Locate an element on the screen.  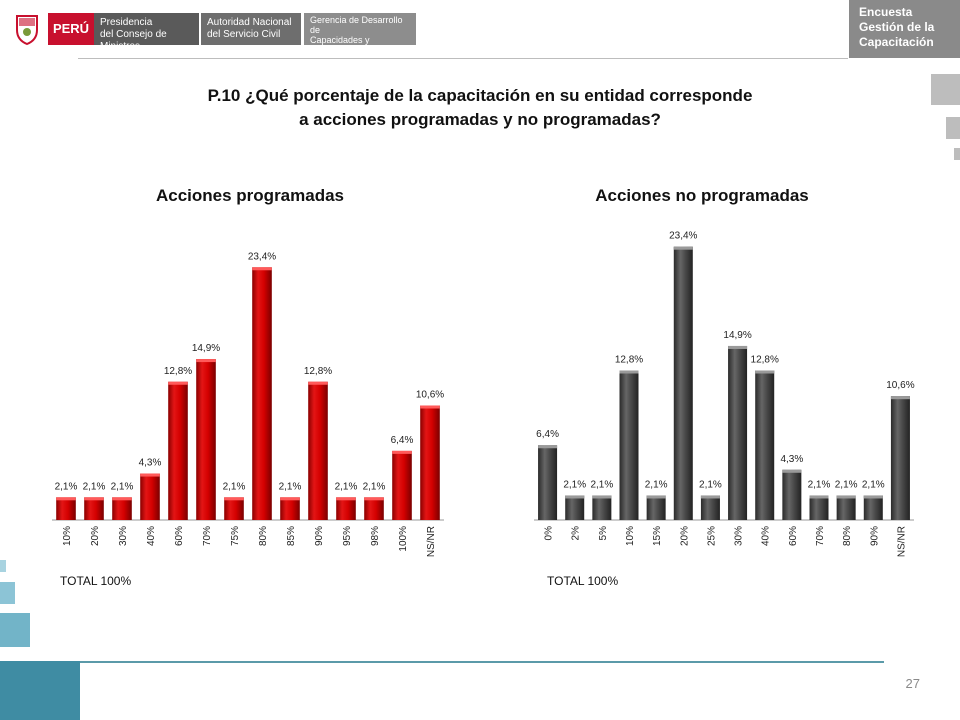
data-label: 23,4% is located at coordinates (683, 236).